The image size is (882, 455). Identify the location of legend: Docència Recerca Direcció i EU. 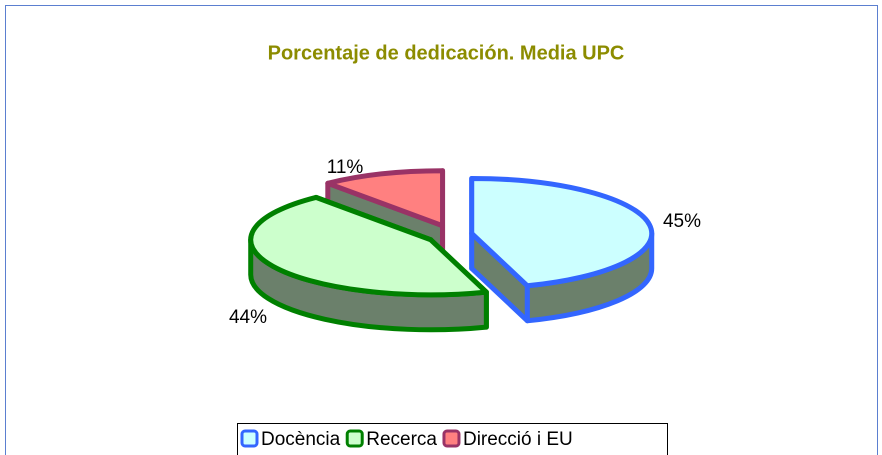
(452, 439).